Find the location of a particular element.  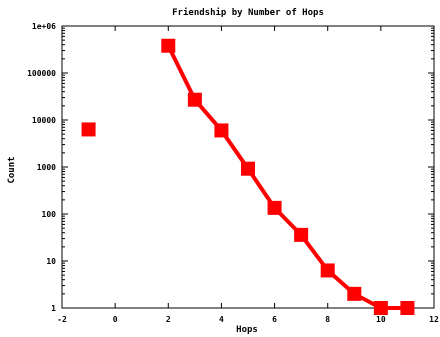

x-tick-label: 12 is located at coordinates (434, 319).